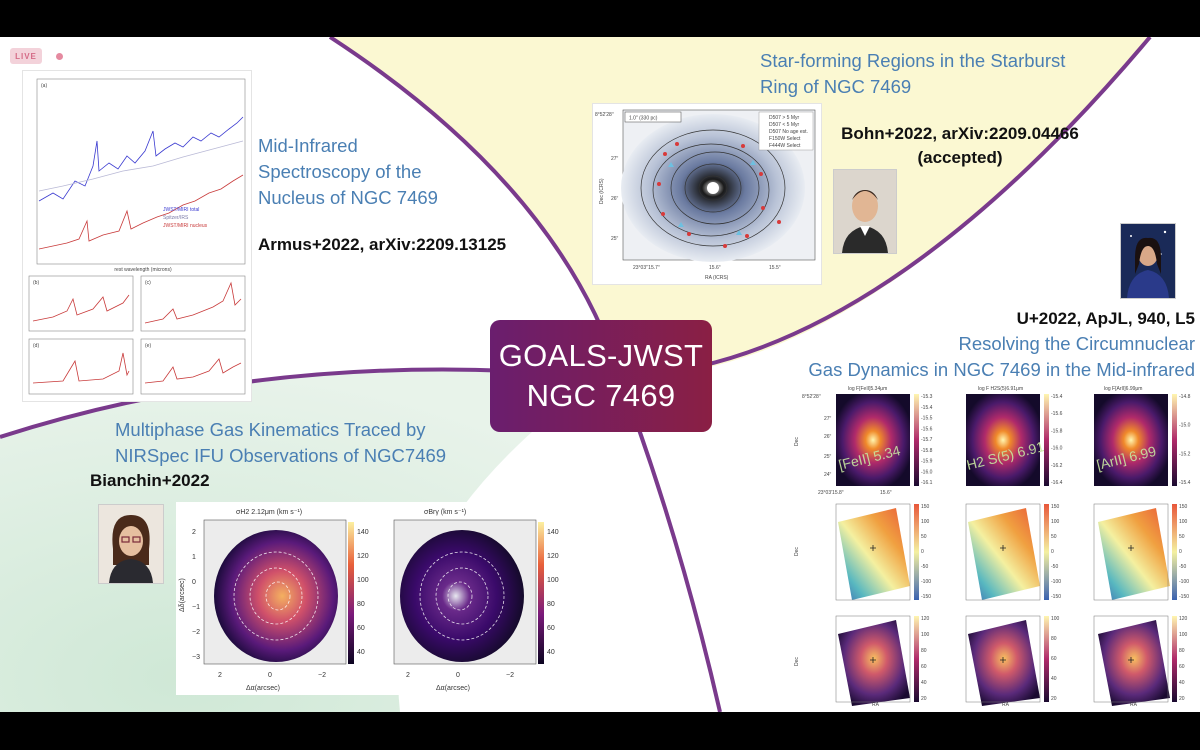 Image resolution: width=1200 pixels, height=750 pixels. What do you see at coordinates (615, 158) in the screenshot?
I see `bohn-ytick-2: 27ʺ` at bounding box center [615, 158].